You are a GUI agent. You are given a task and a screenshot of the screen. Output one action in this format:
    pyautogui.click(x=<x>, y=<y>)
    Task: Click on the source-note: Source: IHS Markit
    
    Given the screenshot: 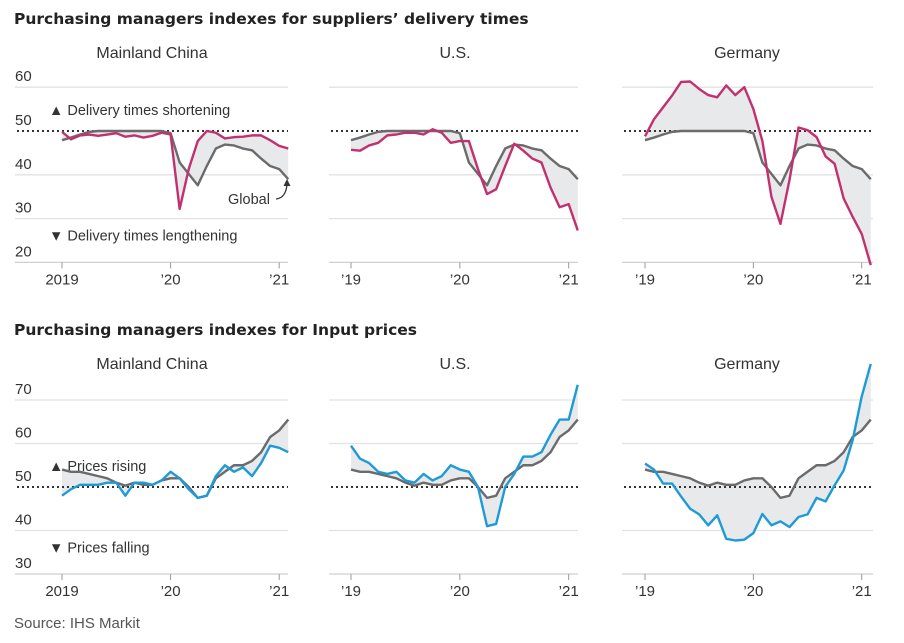 What is the action you would take?
    pyautogui.click(x=77, y=623)
    